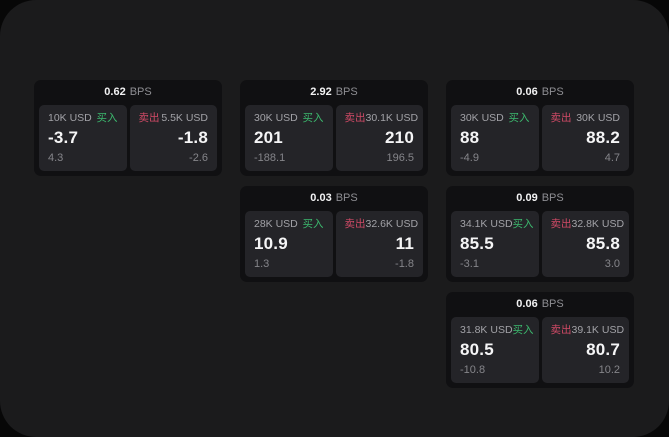 This screenshot has width=669, height=437. I want to click on buy-panel-header: 10K USD 买入, so click(83, 118).